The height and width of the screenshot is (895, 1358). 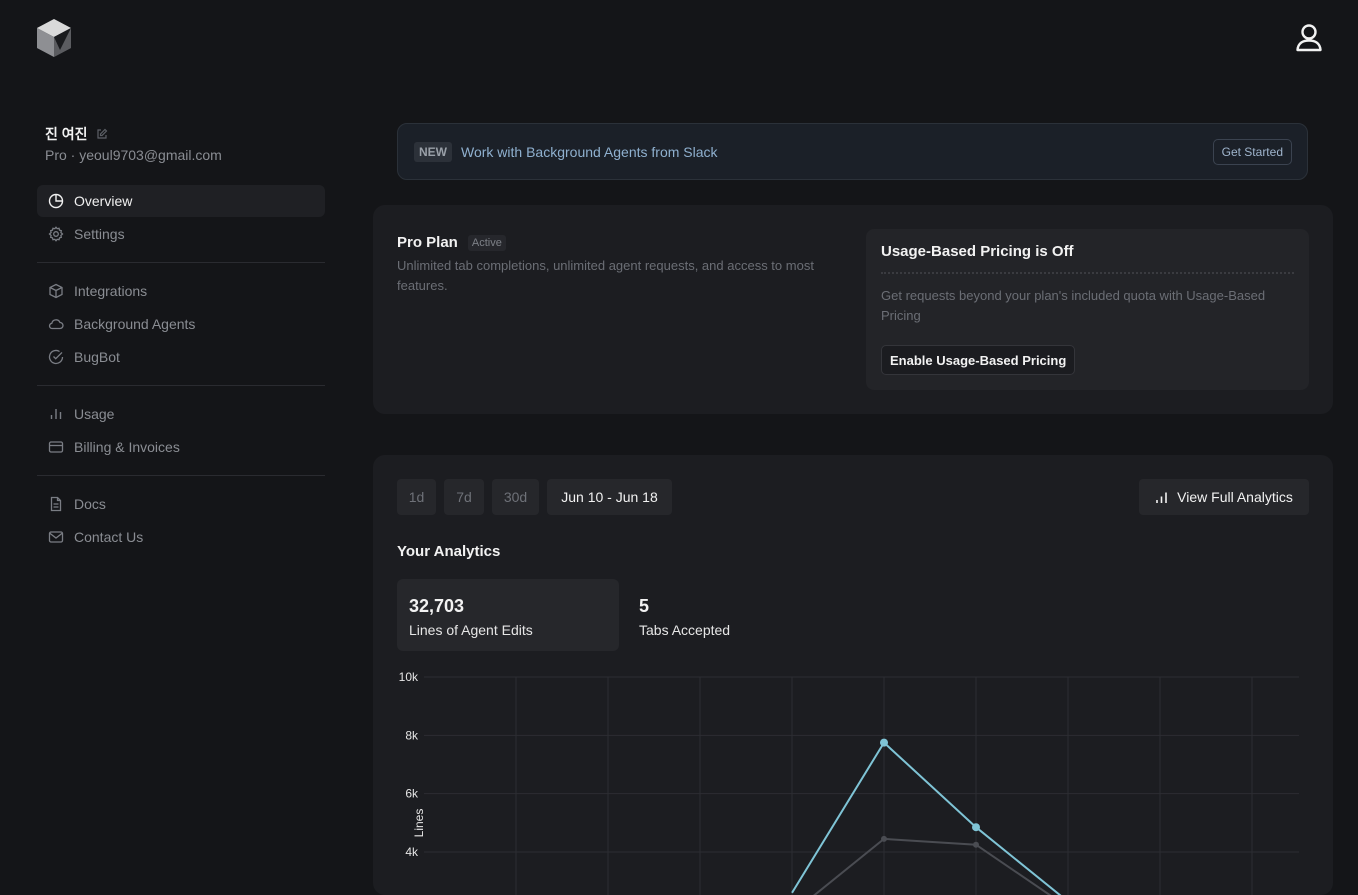 What do you see at coordinates (427, 242) in the screenshot?
I see `plan-name: Pro Plan` at bounding box center [427, 242].